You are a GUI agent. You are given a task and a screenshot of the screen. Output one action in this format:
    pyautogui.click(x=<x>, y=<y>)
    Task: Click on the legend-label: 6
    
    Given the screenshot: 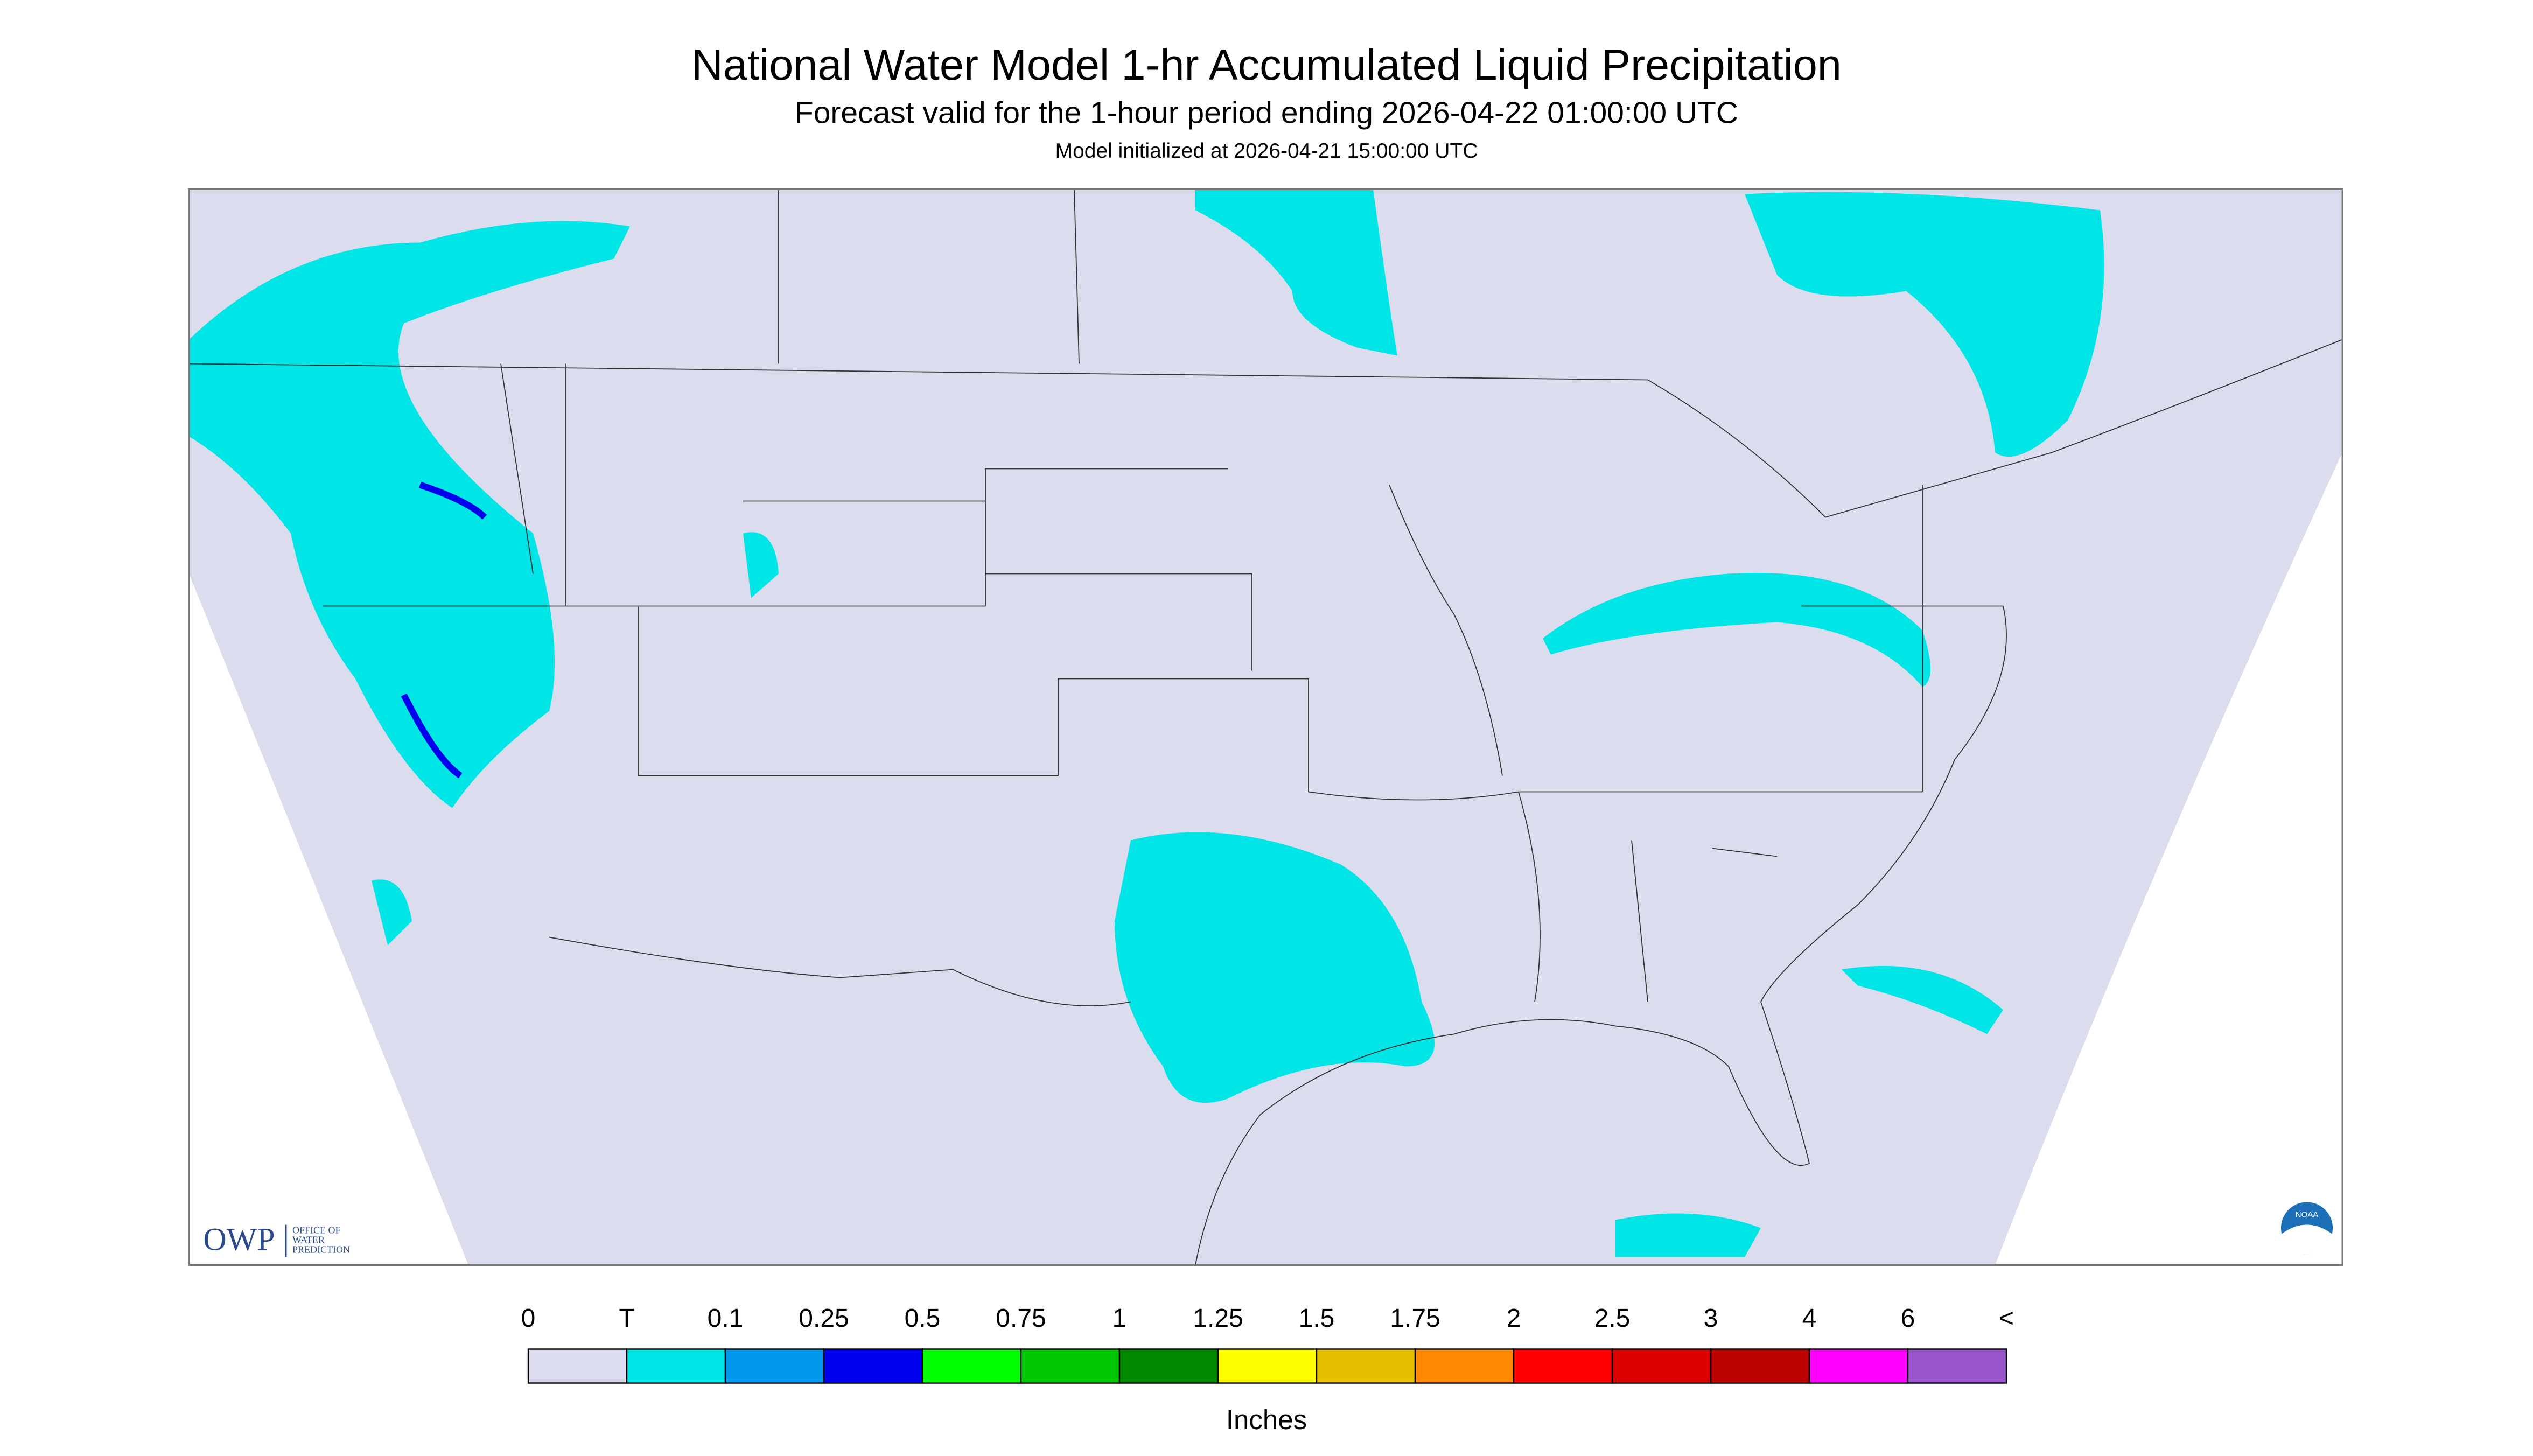 What is the action you would take?
    pyautogui.click(x=1908, y=1318)
    